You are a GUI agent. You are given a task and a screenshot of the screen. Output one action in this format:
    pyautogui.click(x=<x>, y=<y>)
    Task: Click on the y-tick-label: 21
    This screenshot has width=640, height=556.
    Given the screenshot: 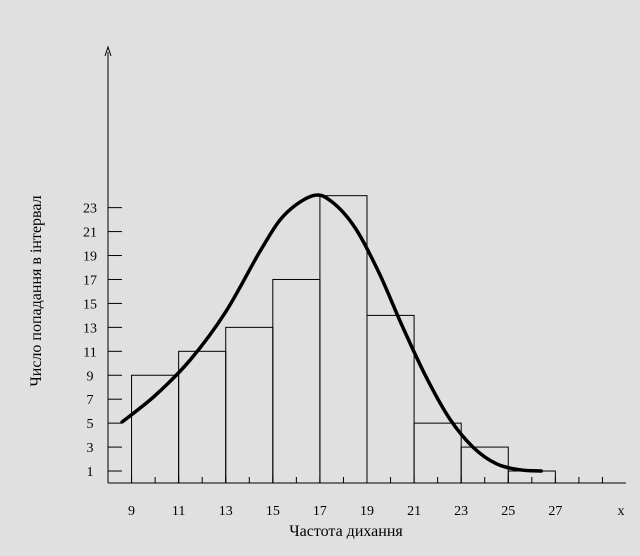 What is the action you would take?
    pyautogui.click(x=90, y=233)
    